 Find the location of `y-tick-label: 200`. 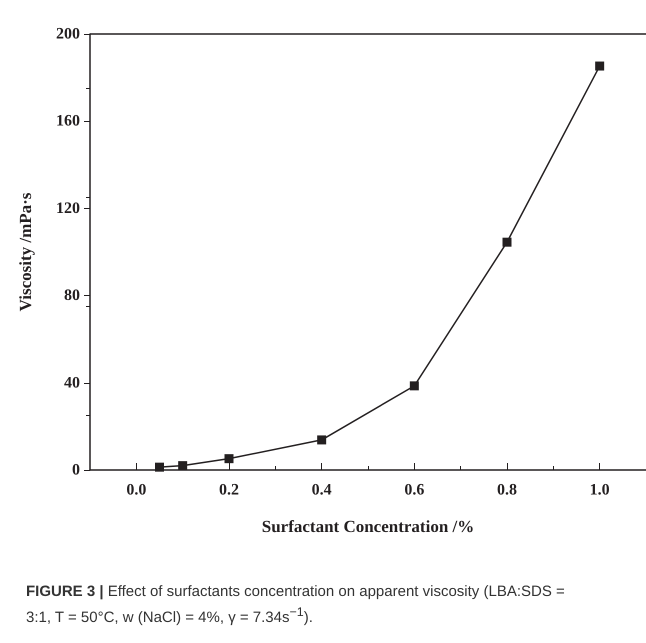

y-tick-label: 200 is located at coordinates (68, 34).